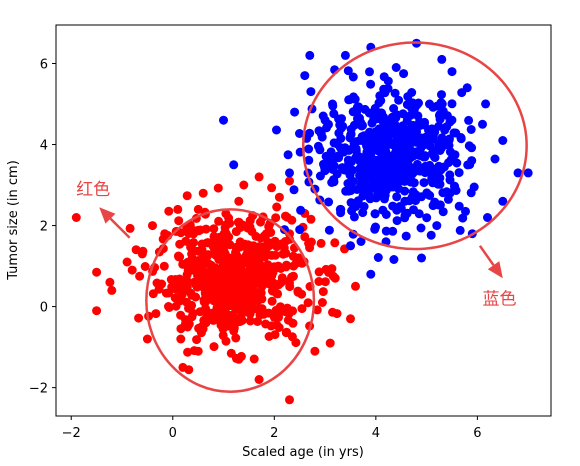 Image resolution: width=580 pixels, height=466 pixels. I want to click on x-tick-label: 4, so click(376, 433).